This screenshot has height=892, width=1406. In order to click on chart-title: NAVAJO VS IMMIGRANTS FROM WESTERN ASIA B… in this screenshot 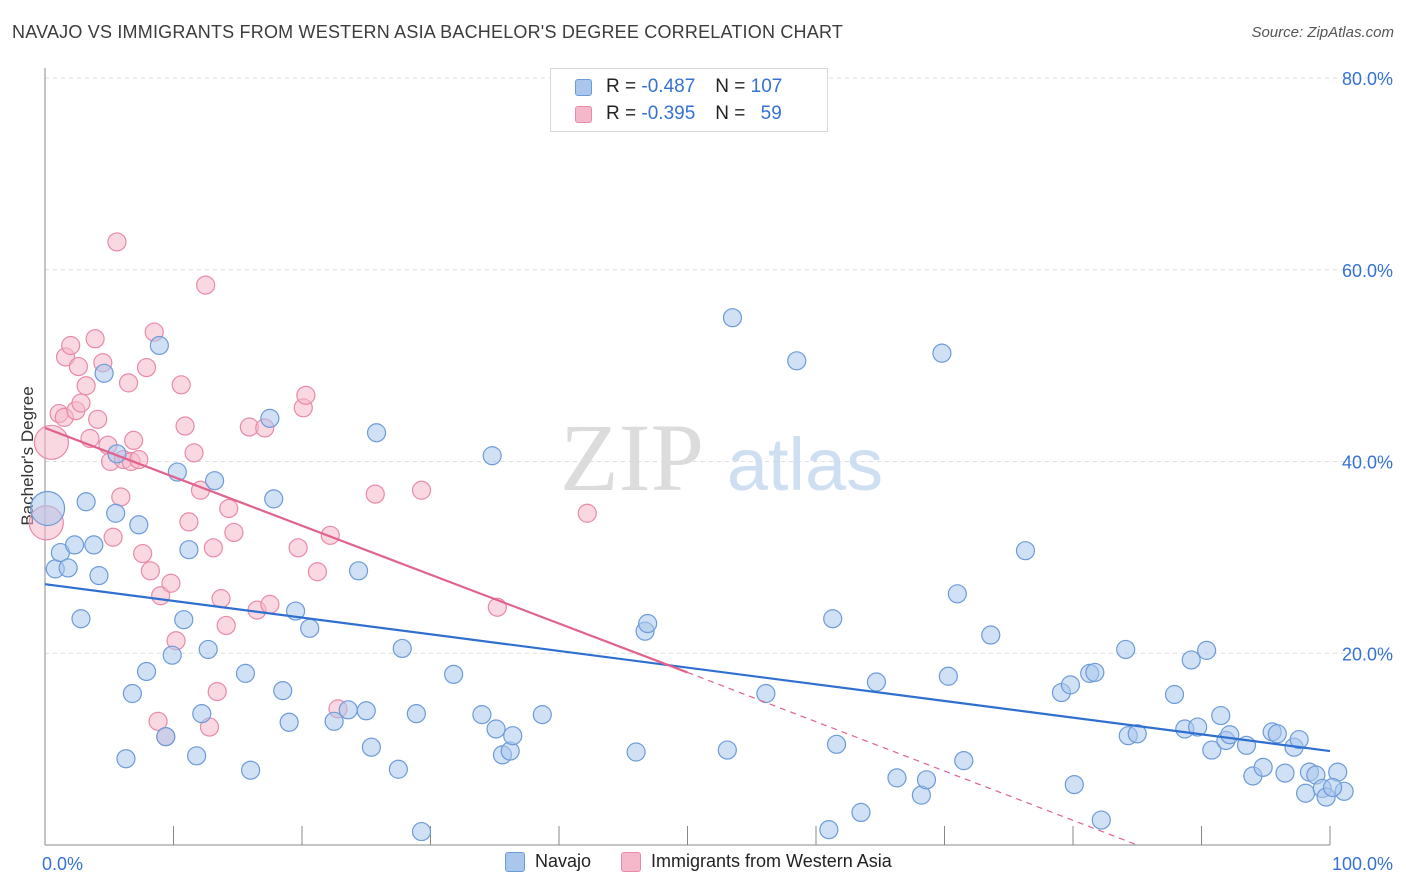, I will do `click(428, 32)`.